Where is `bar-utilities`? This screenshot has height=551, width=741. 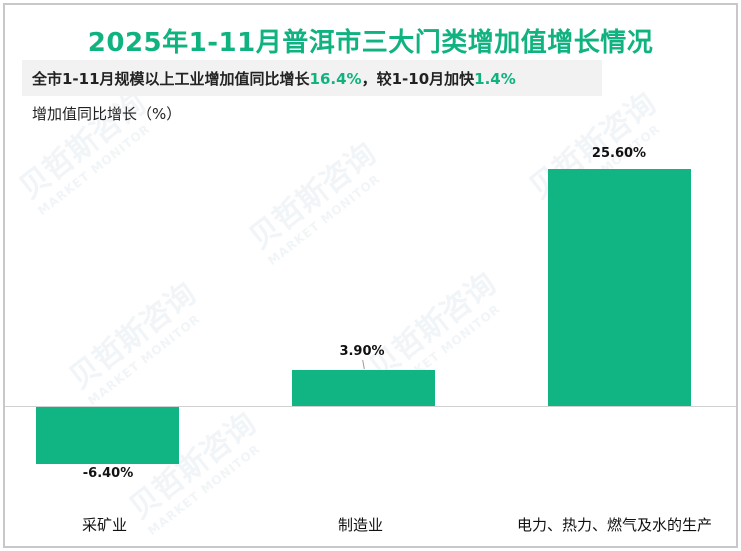 bar-utilities is located at coordinates (619, 287).